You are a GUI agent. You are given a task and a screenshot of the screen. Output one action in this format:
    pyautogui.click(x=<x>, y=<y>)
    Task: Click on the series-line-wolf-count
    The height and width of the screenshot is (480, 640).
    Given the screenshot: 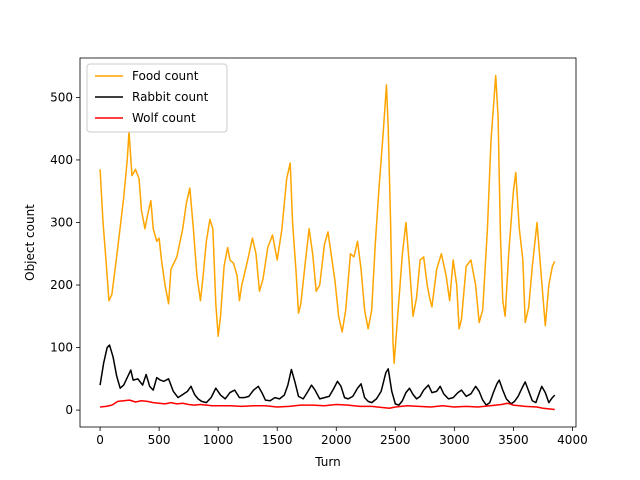 What is the action you would take?
    pyautogui.click(x=327, y=405)
    